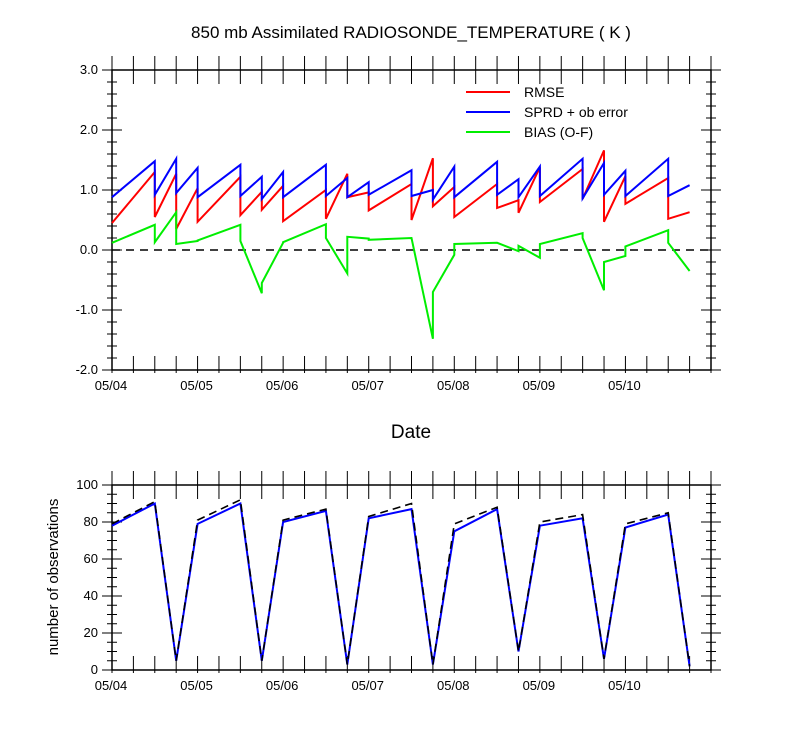  I want to click on bottom-xtick-label: 05/05, so click(196, 685).